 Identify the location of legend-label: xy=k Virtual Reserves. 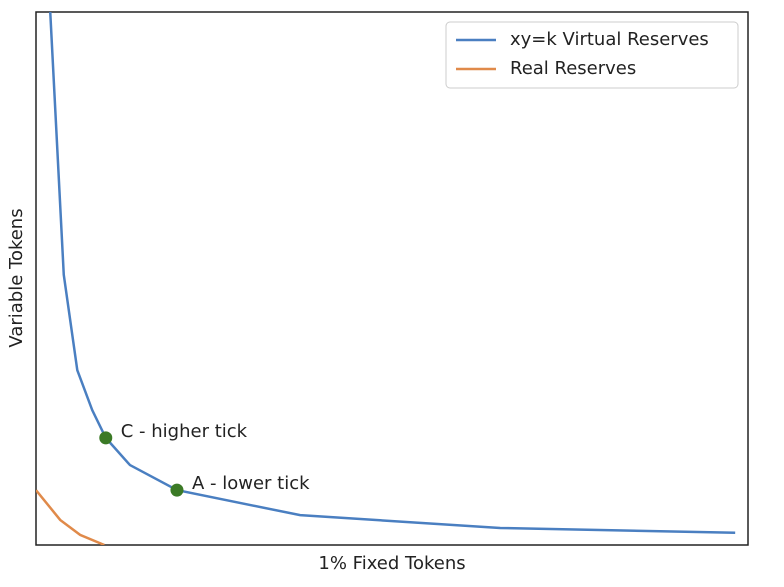
(609, 39).